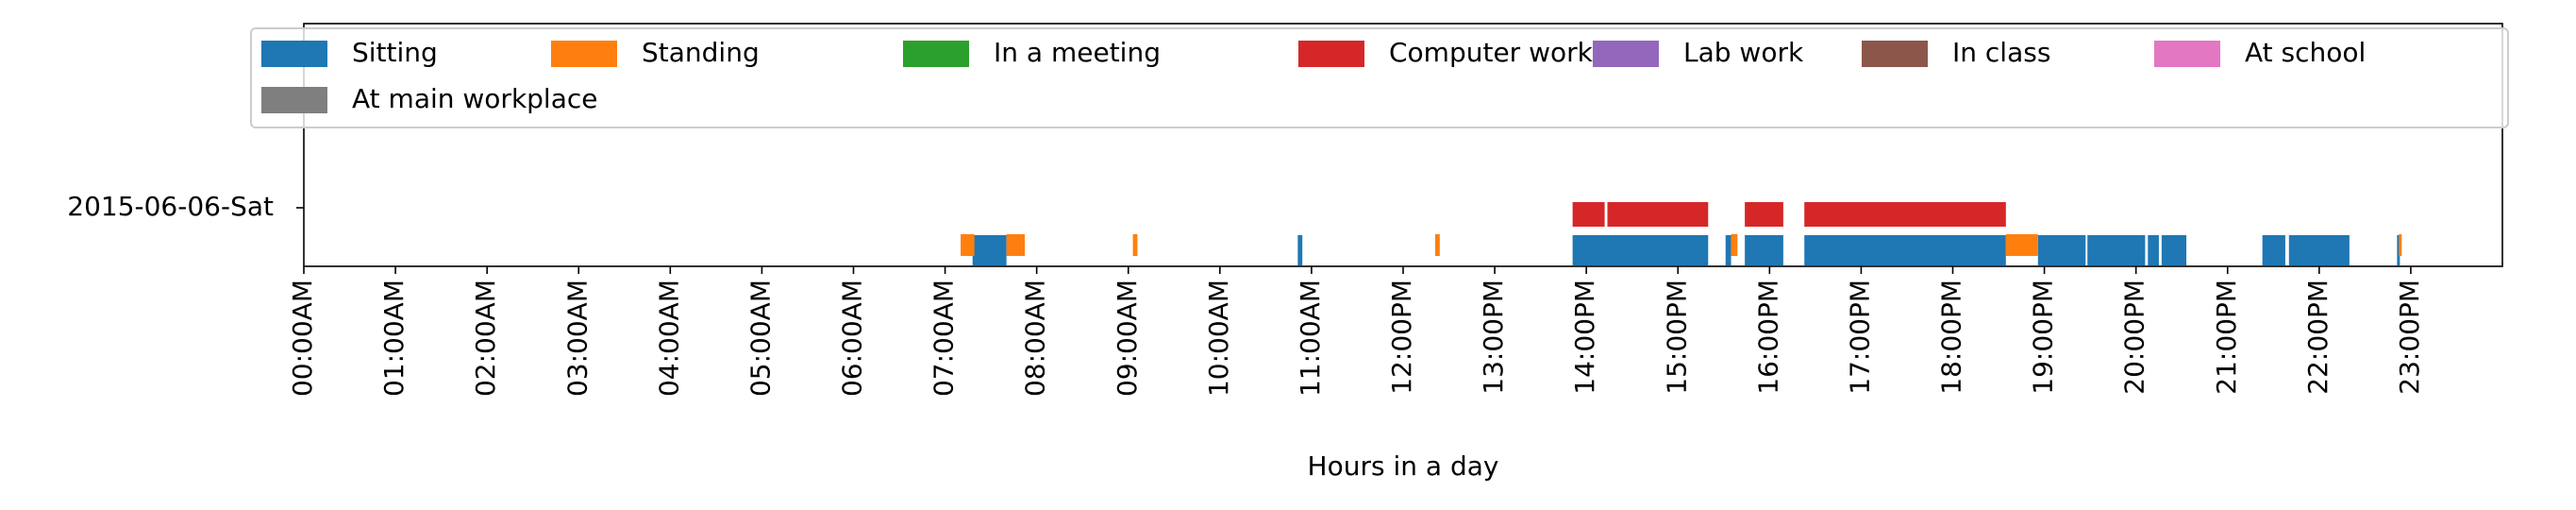 The width and height of the screenshot is (2576, 510). Describe the element at coordinates (2305, 52) in the screenshot. I see `legend-label-at-school: At school` at that location.